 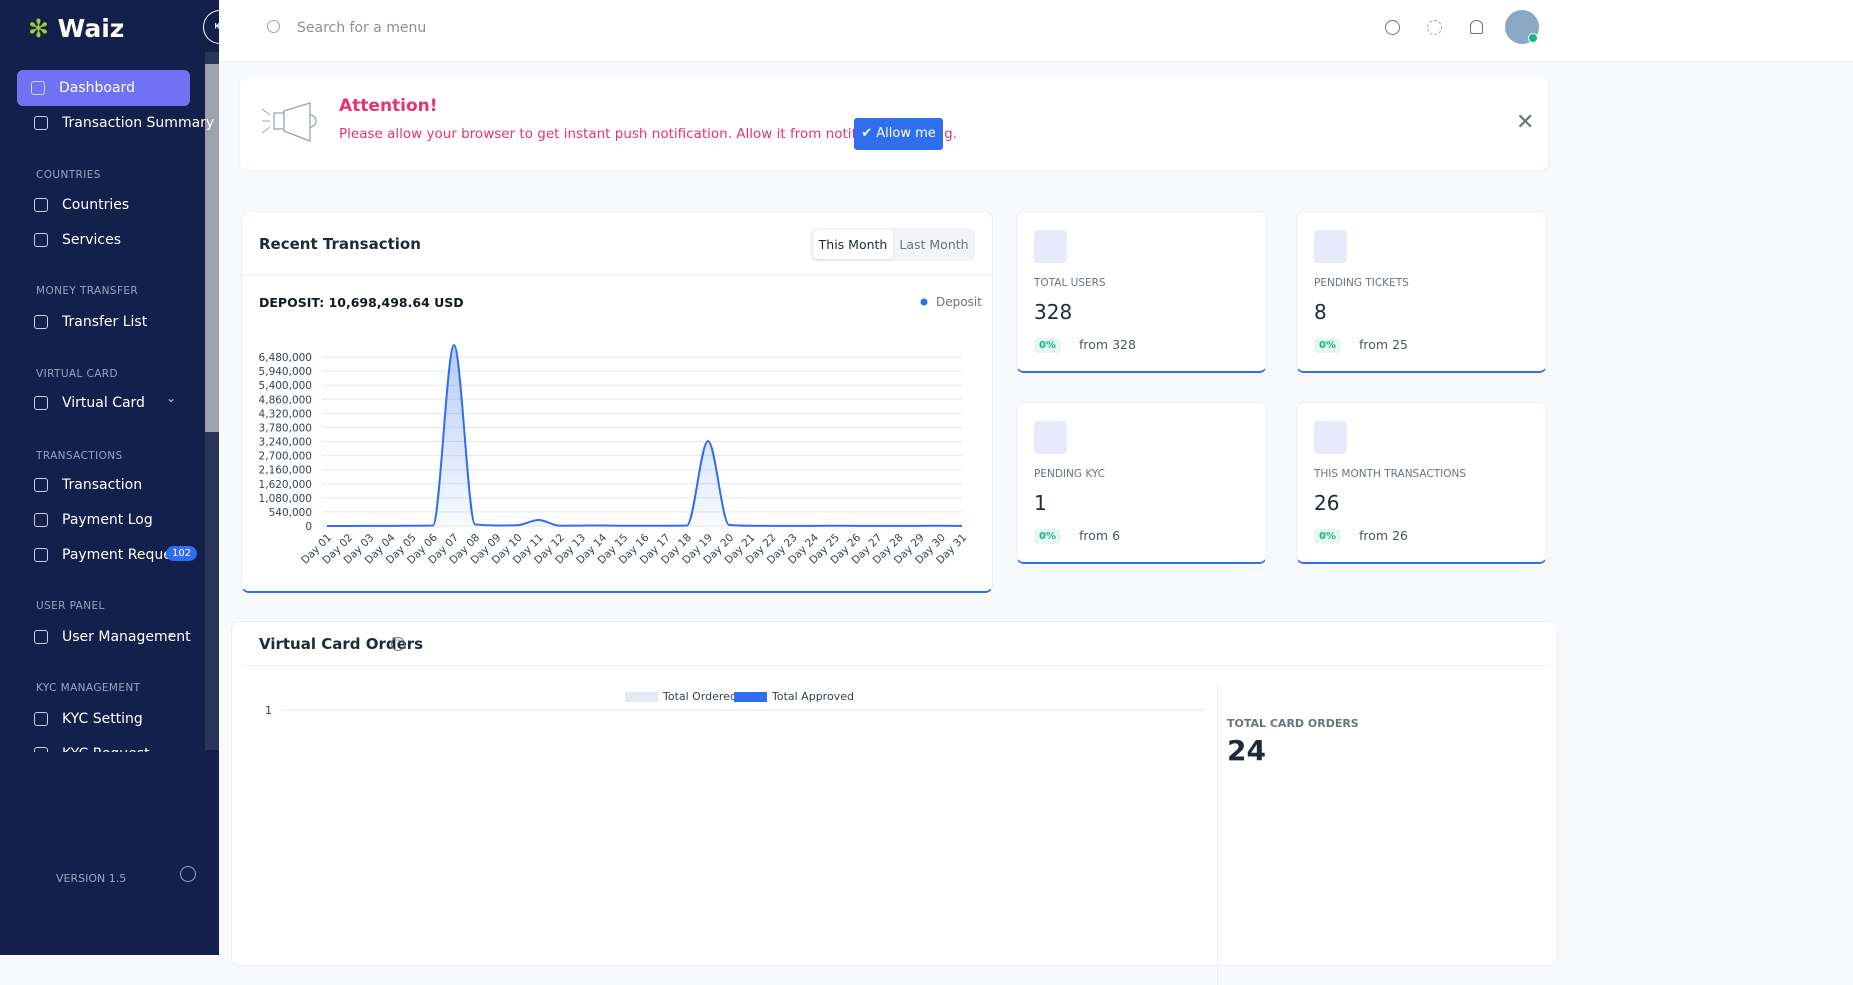 I want to click on language-icon, so click(x=1392, y=27).